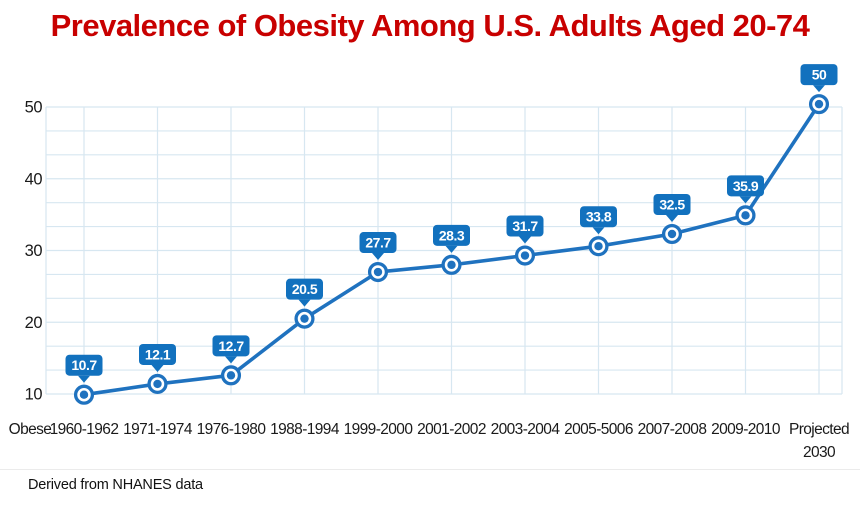  What do you see at coordinates (34, 108) in the screenshot?
I see `y-axis-tick-label: 50` at bounding box center [34, 108].